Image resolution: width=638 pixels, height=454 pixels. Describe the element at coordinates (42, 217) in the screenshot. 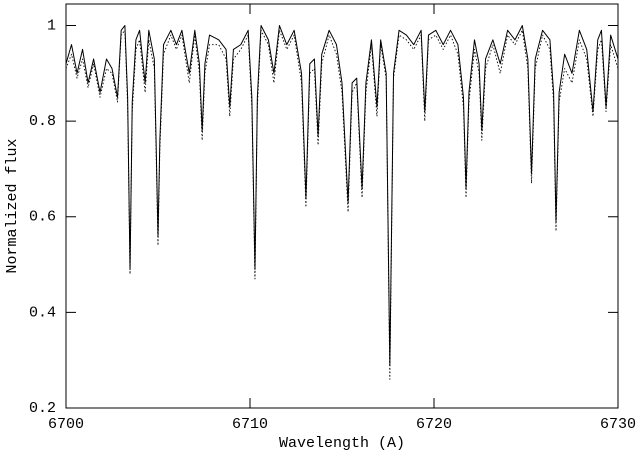

I see `y-tick-label: 0.6` at that location.